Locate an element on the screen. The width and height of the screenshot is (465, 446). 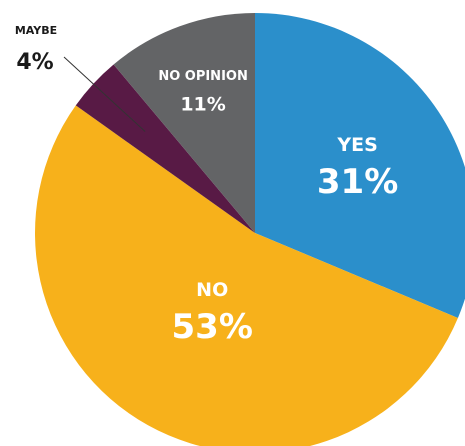
slice-label-maybe: MAYBE is located at coordinates (36, 30).